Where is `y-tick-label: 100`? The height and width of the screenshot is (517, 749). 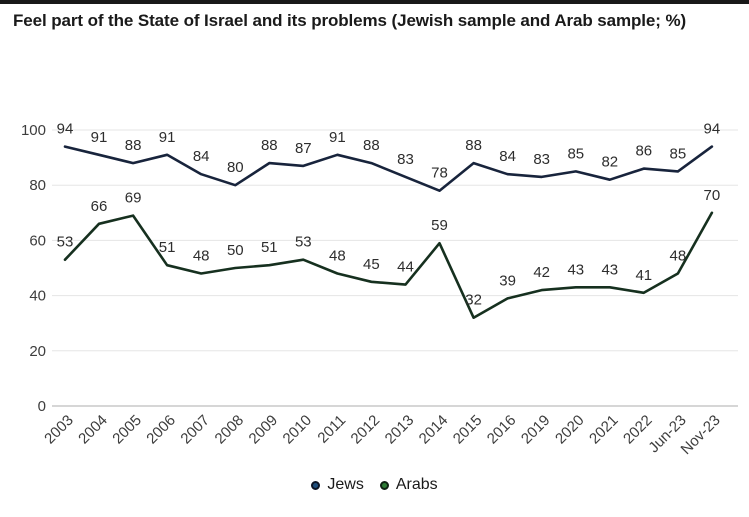
y-tick-label: 100 is located at coordinates (33, 130).